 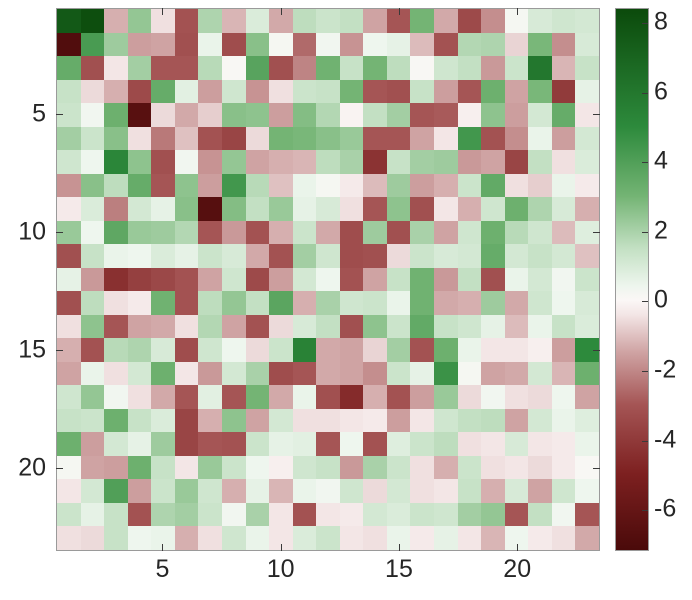 I want to click on y-tick-label: 20, so click(x=32, y=467).